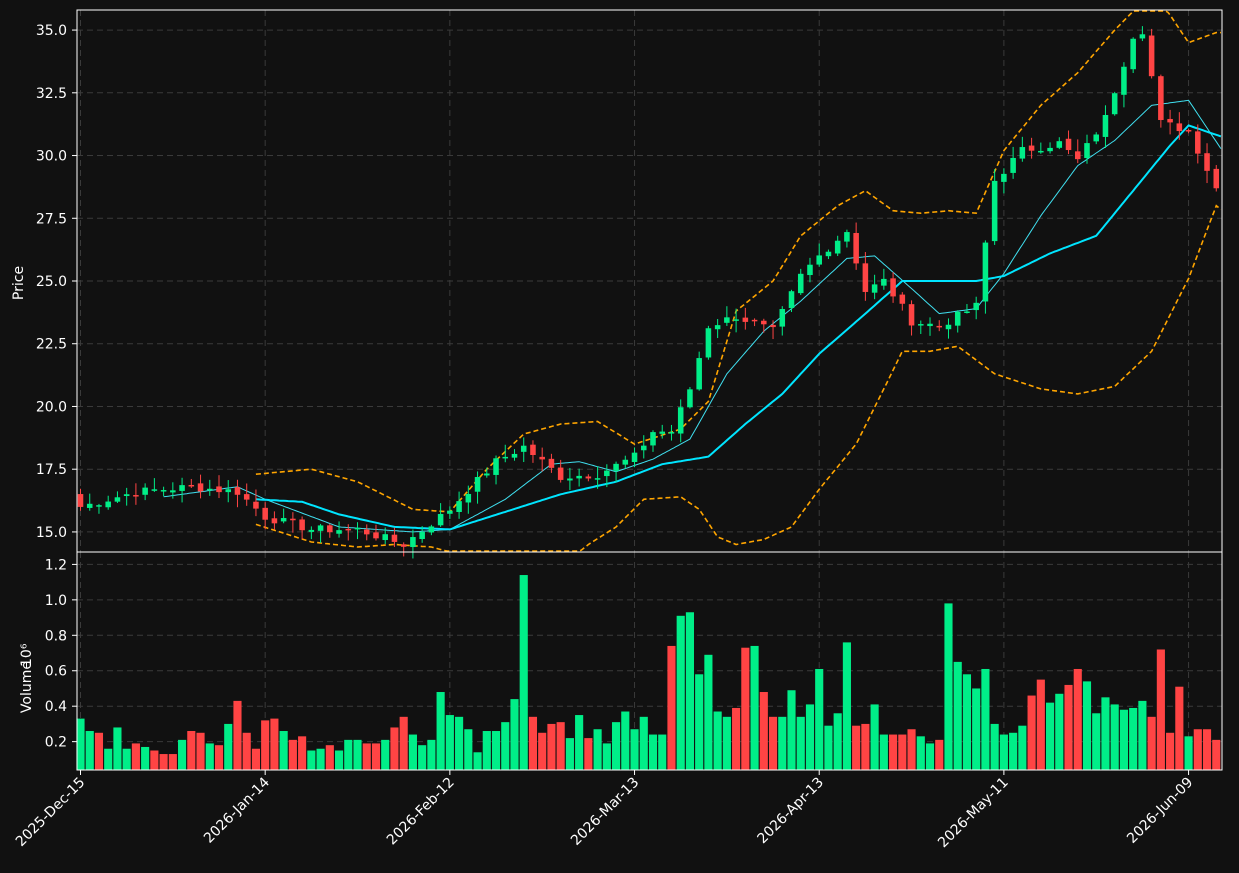  I want to click on volume-y-tick-label: 0.8, so click(56, 636).